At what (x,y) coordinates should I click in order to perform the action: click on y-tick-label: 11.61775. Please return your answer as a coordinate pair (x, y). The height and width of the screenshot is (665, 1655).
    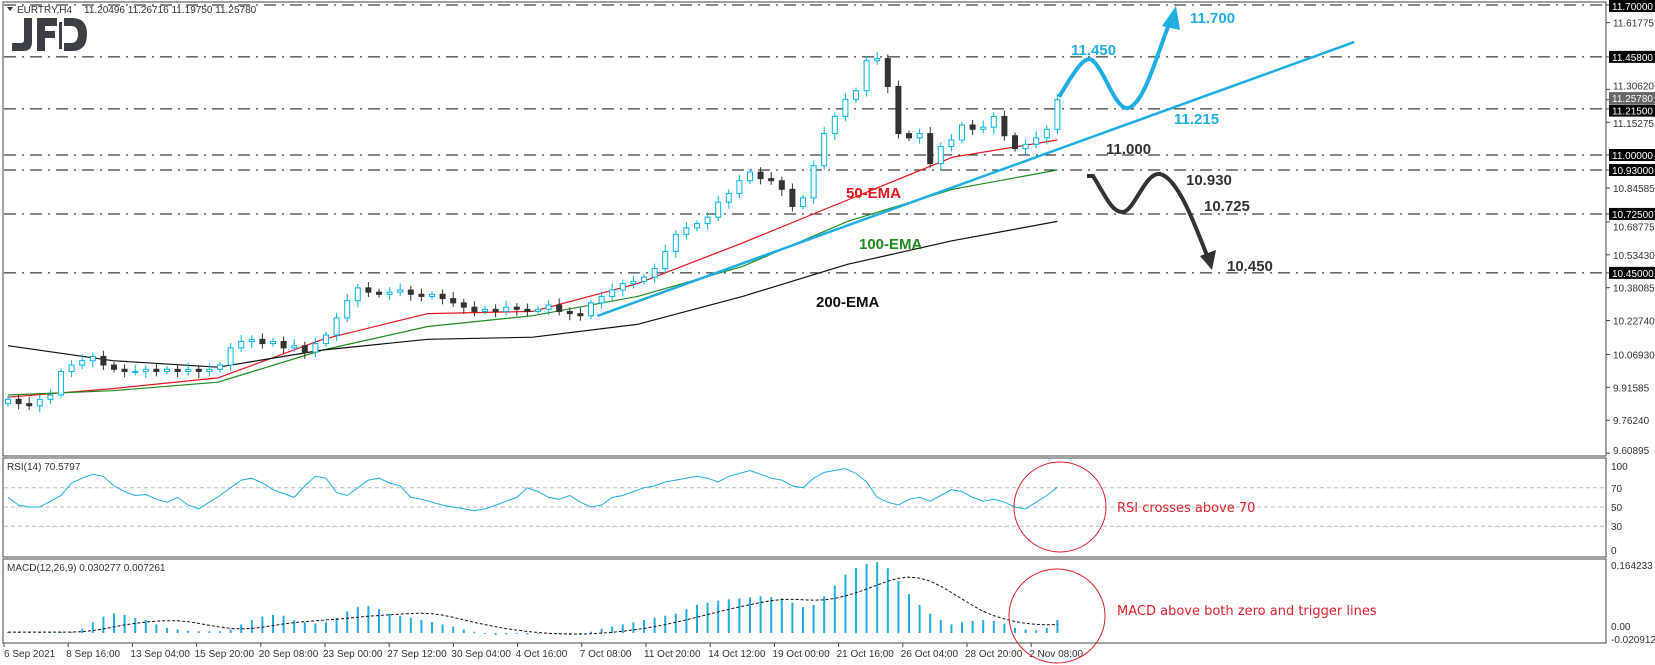
    Looking at the image, I should click on (1633, 24).